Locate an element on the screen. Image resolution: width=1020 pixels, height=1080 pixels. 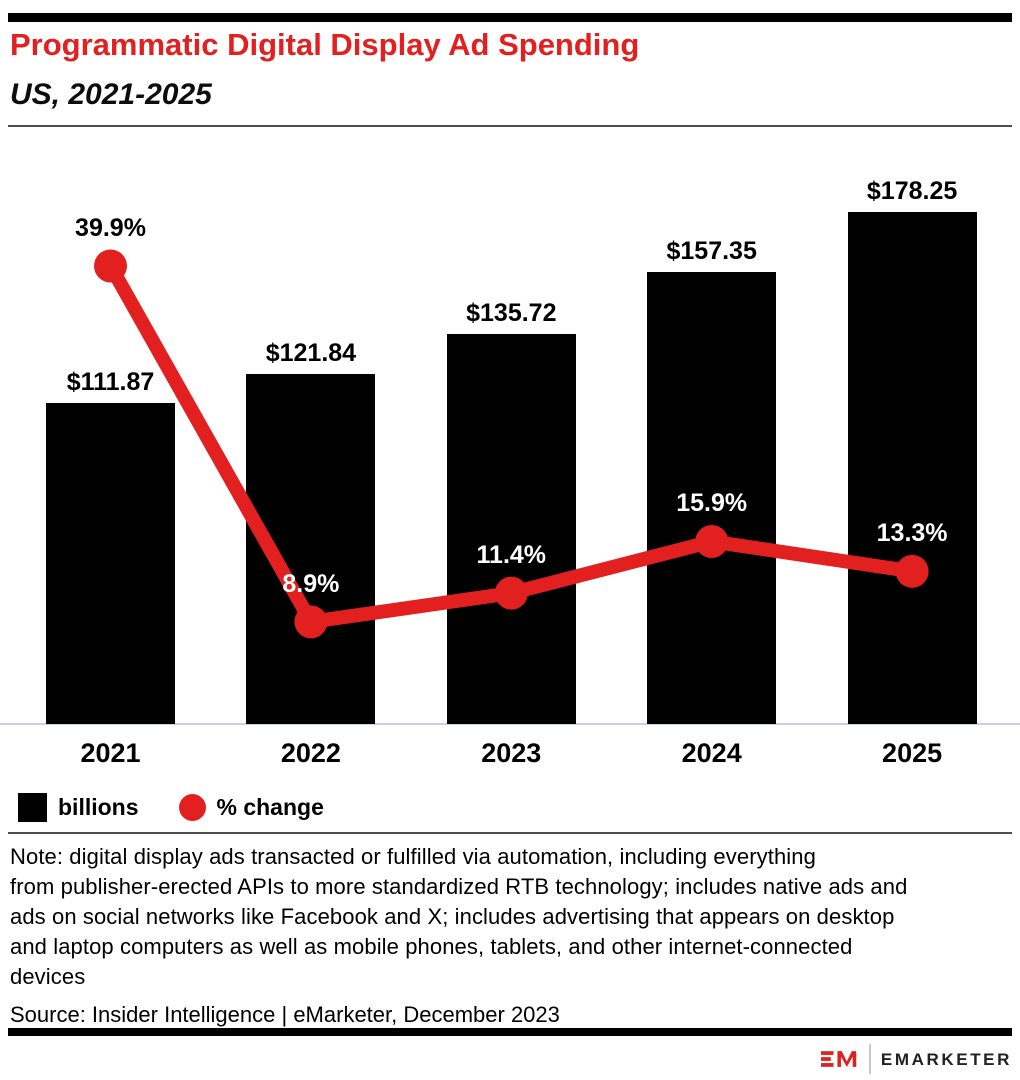
pct-change-label: 8.9% is located at coordinates (311, 583).